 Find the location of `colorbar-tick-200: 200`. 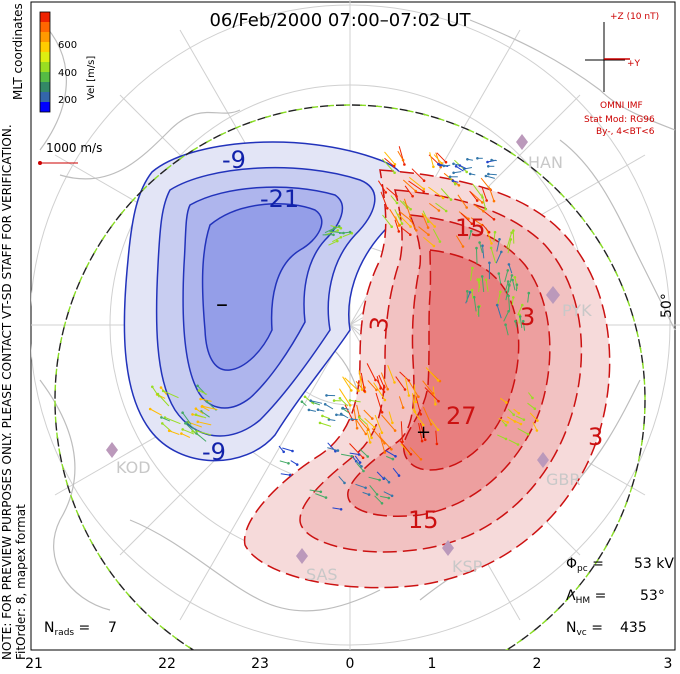

colorbar-tick-200: 200 is located at coordinates (67, 100).